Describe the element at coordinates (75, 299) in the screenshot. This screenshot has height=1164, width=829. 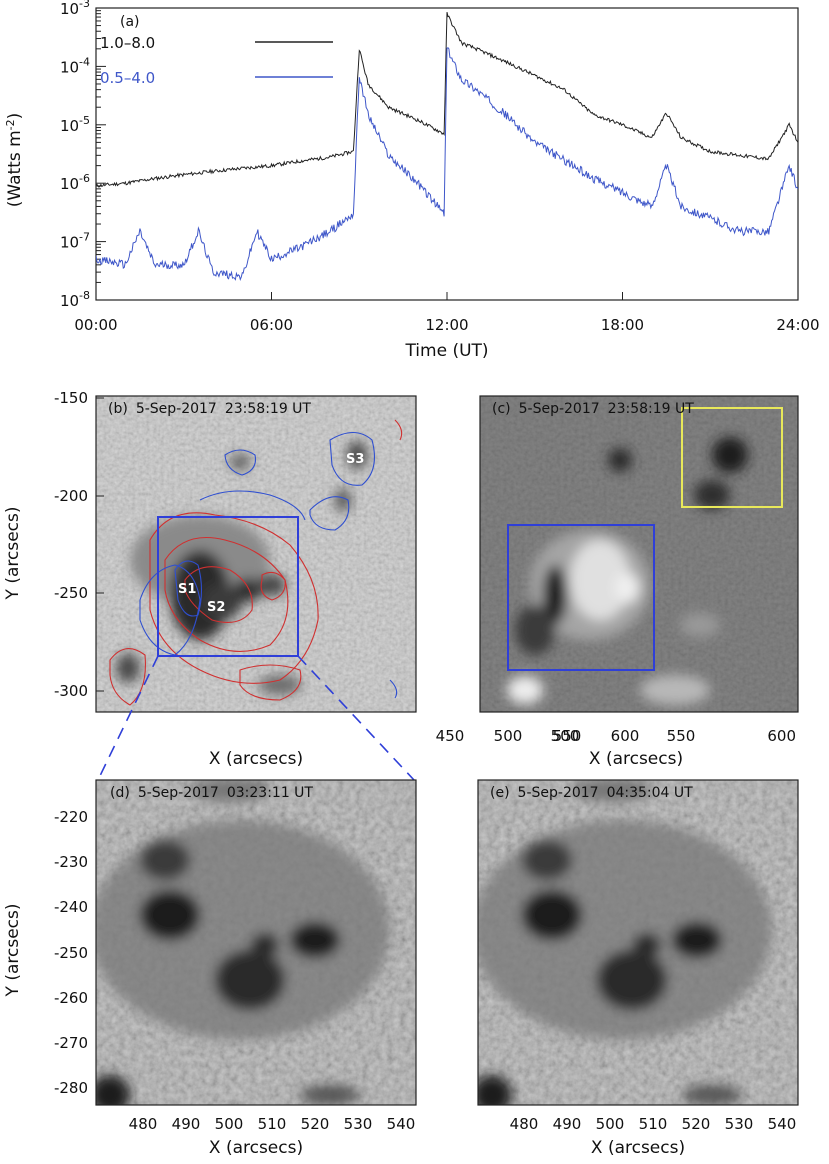
I see `panel-a-ytick: 10⁻⁸` at that location.